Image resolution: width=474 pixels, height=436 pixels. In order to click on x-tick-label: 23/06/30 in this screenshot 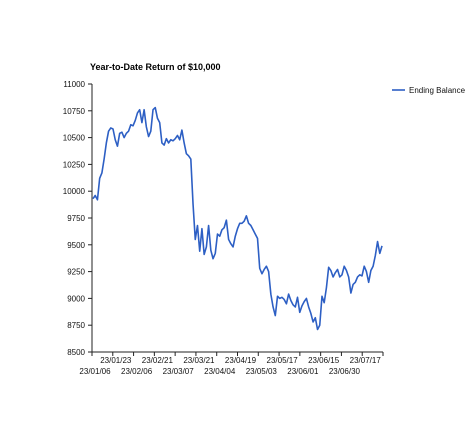, I will do `click(345, 371)`.